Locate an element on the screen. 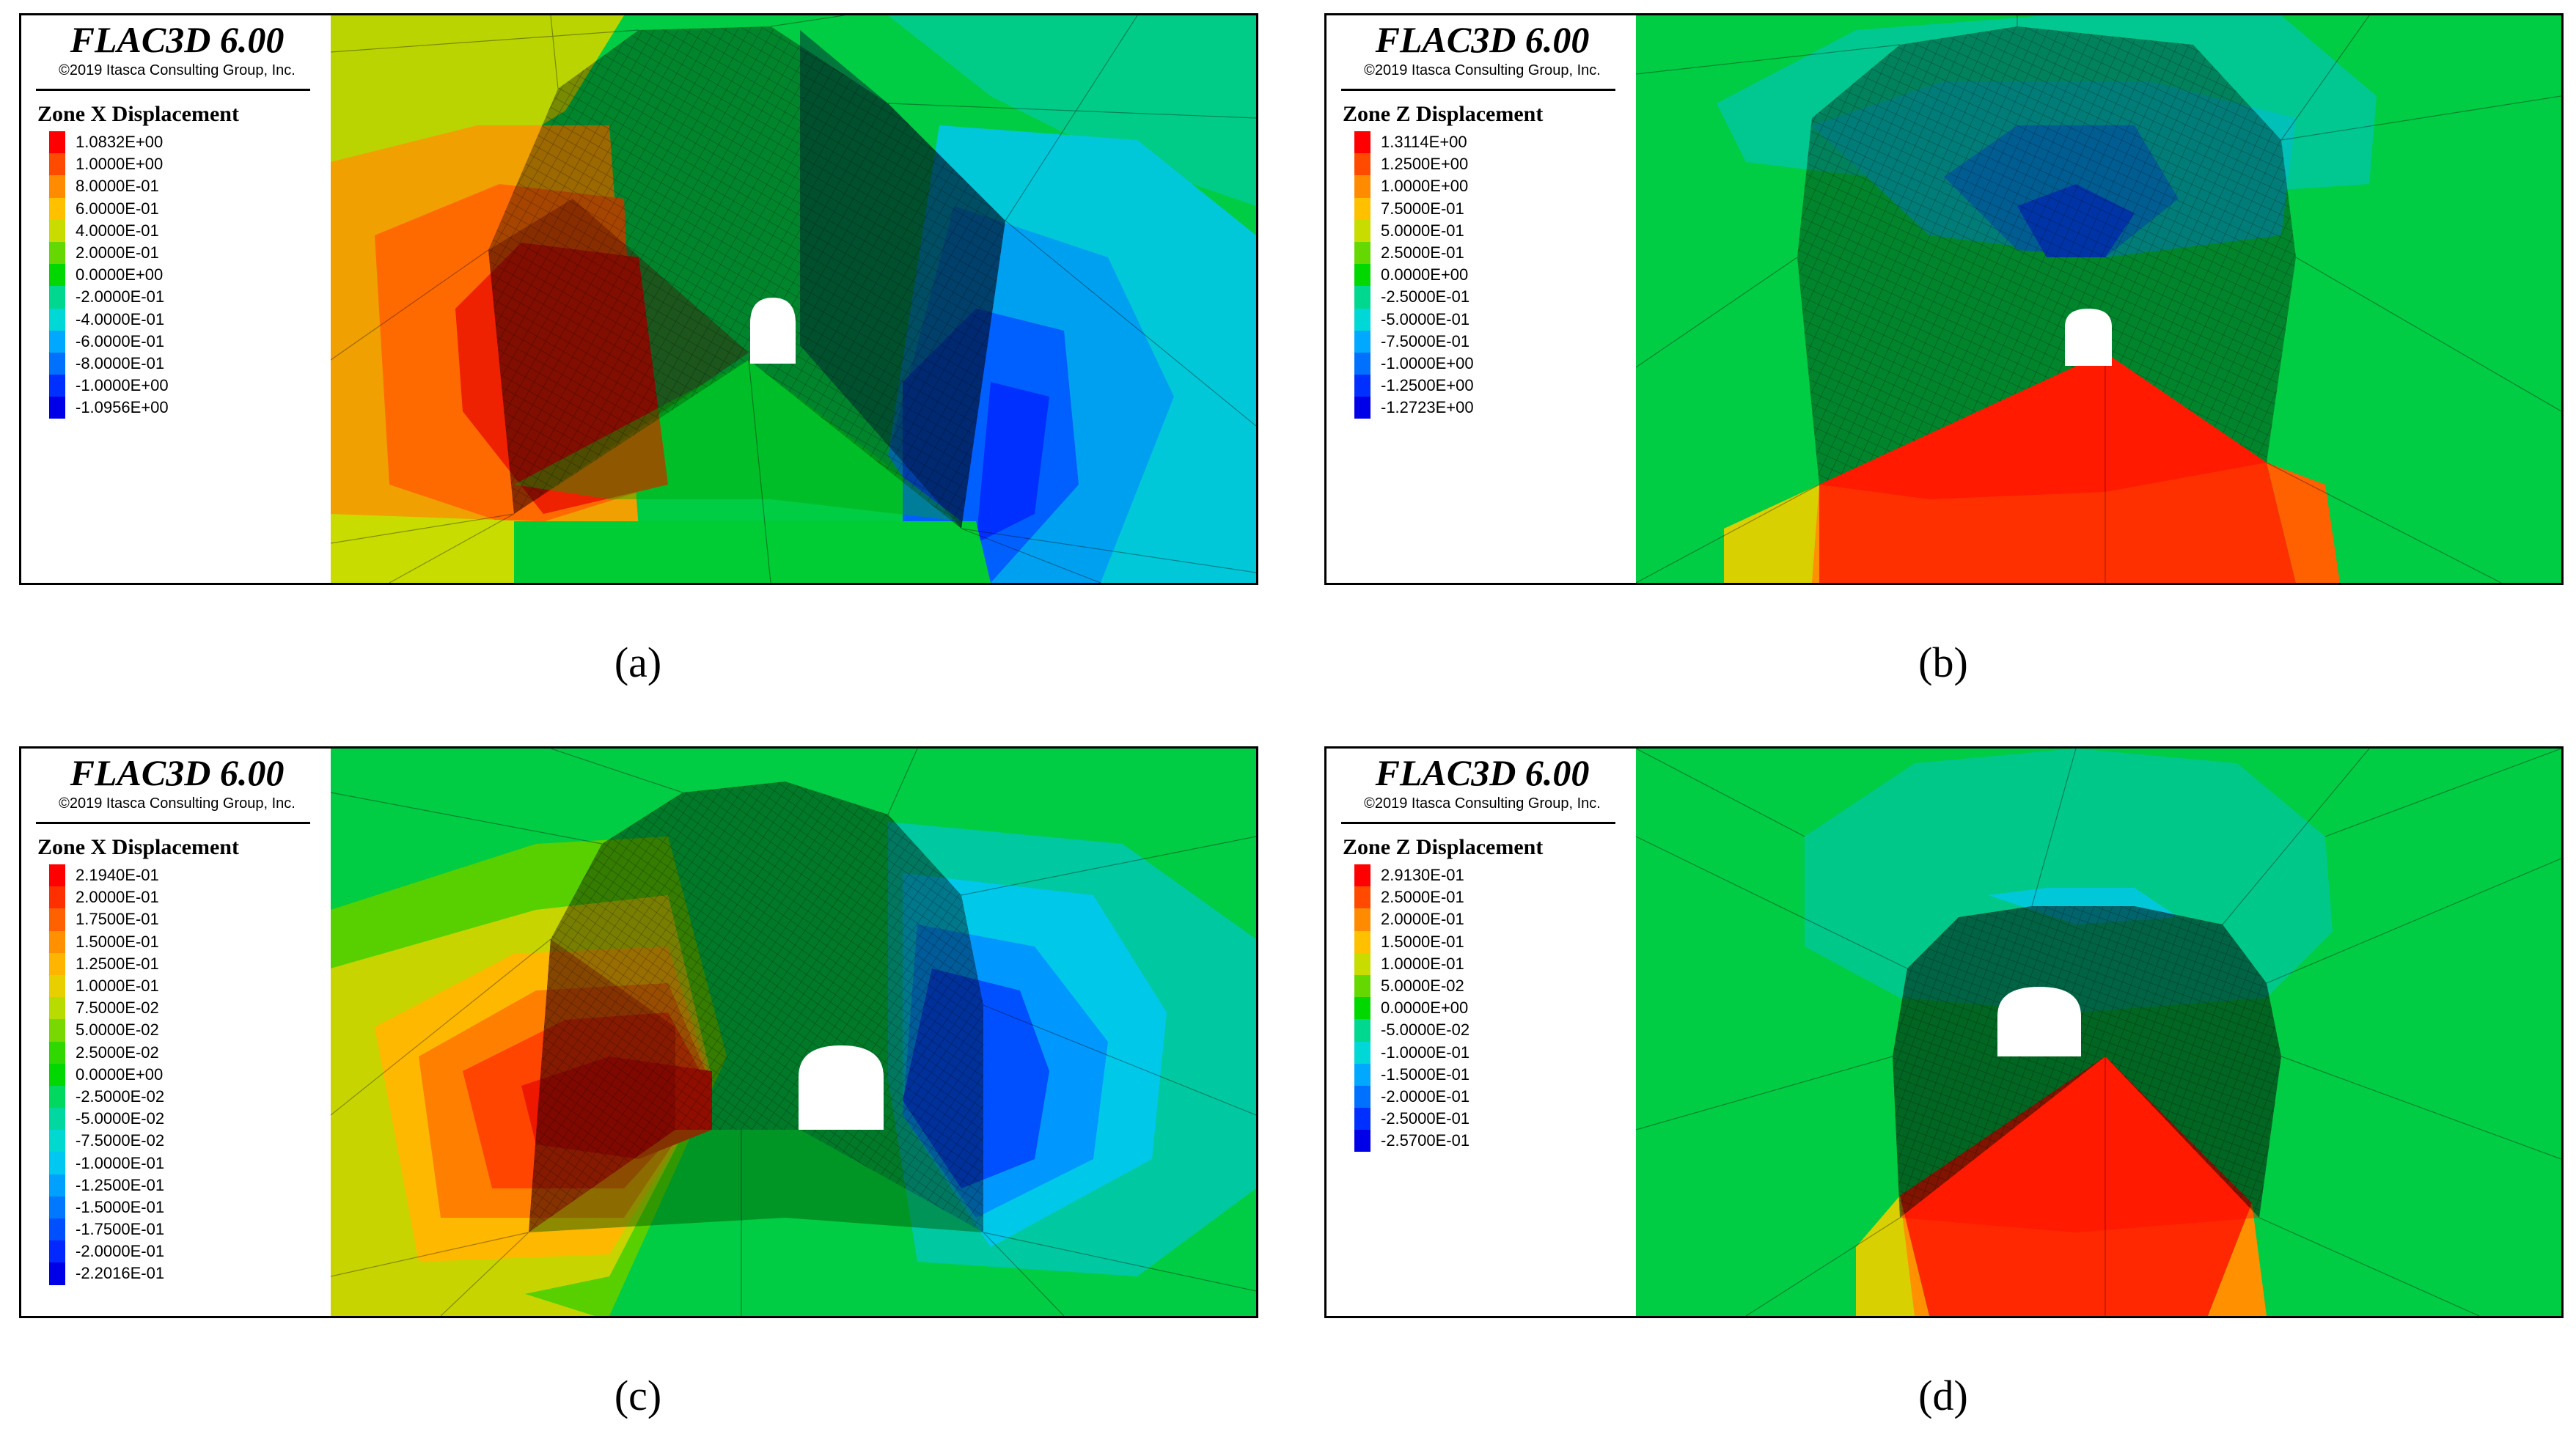 Image resolution: width=2576 pixels, height=1445 pixels. legend-entry: 2.5000E-01 is located at coordinates (1412, 897).